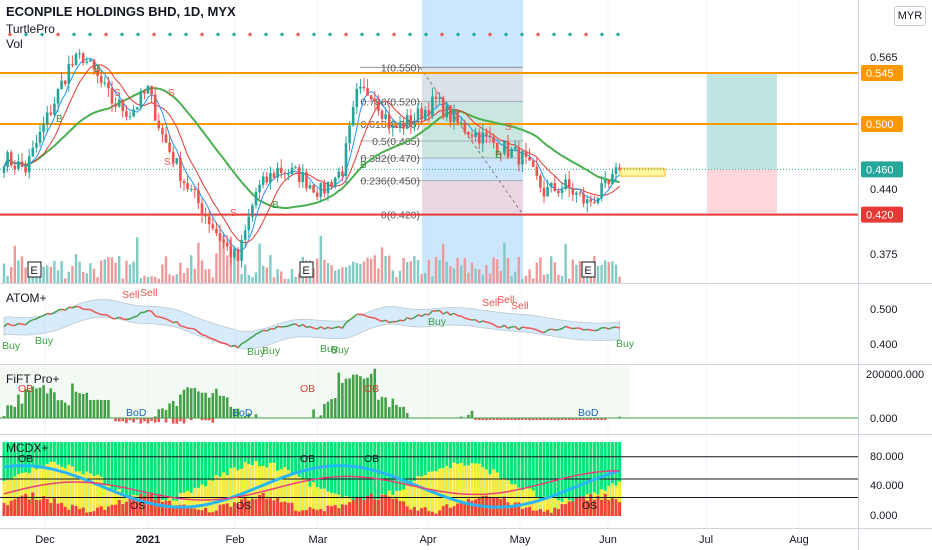 The image size is (932, 550). Describe the element at coordinates (910, 16) in the screenshot. I see `currency-badge: MYR` at that location.